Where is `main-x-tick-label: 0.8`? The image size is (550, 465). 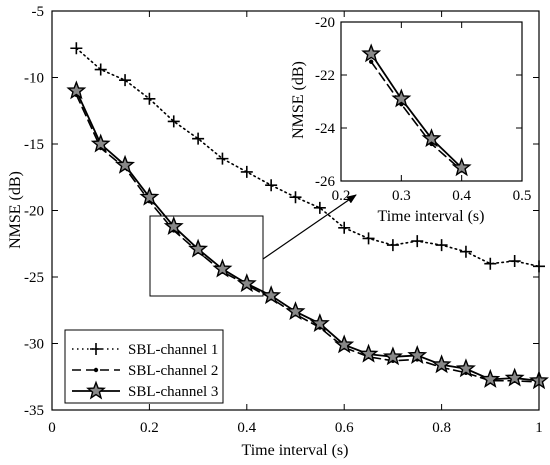 main-x-tick-label: 0.8 is located at coordinates (441, 428).